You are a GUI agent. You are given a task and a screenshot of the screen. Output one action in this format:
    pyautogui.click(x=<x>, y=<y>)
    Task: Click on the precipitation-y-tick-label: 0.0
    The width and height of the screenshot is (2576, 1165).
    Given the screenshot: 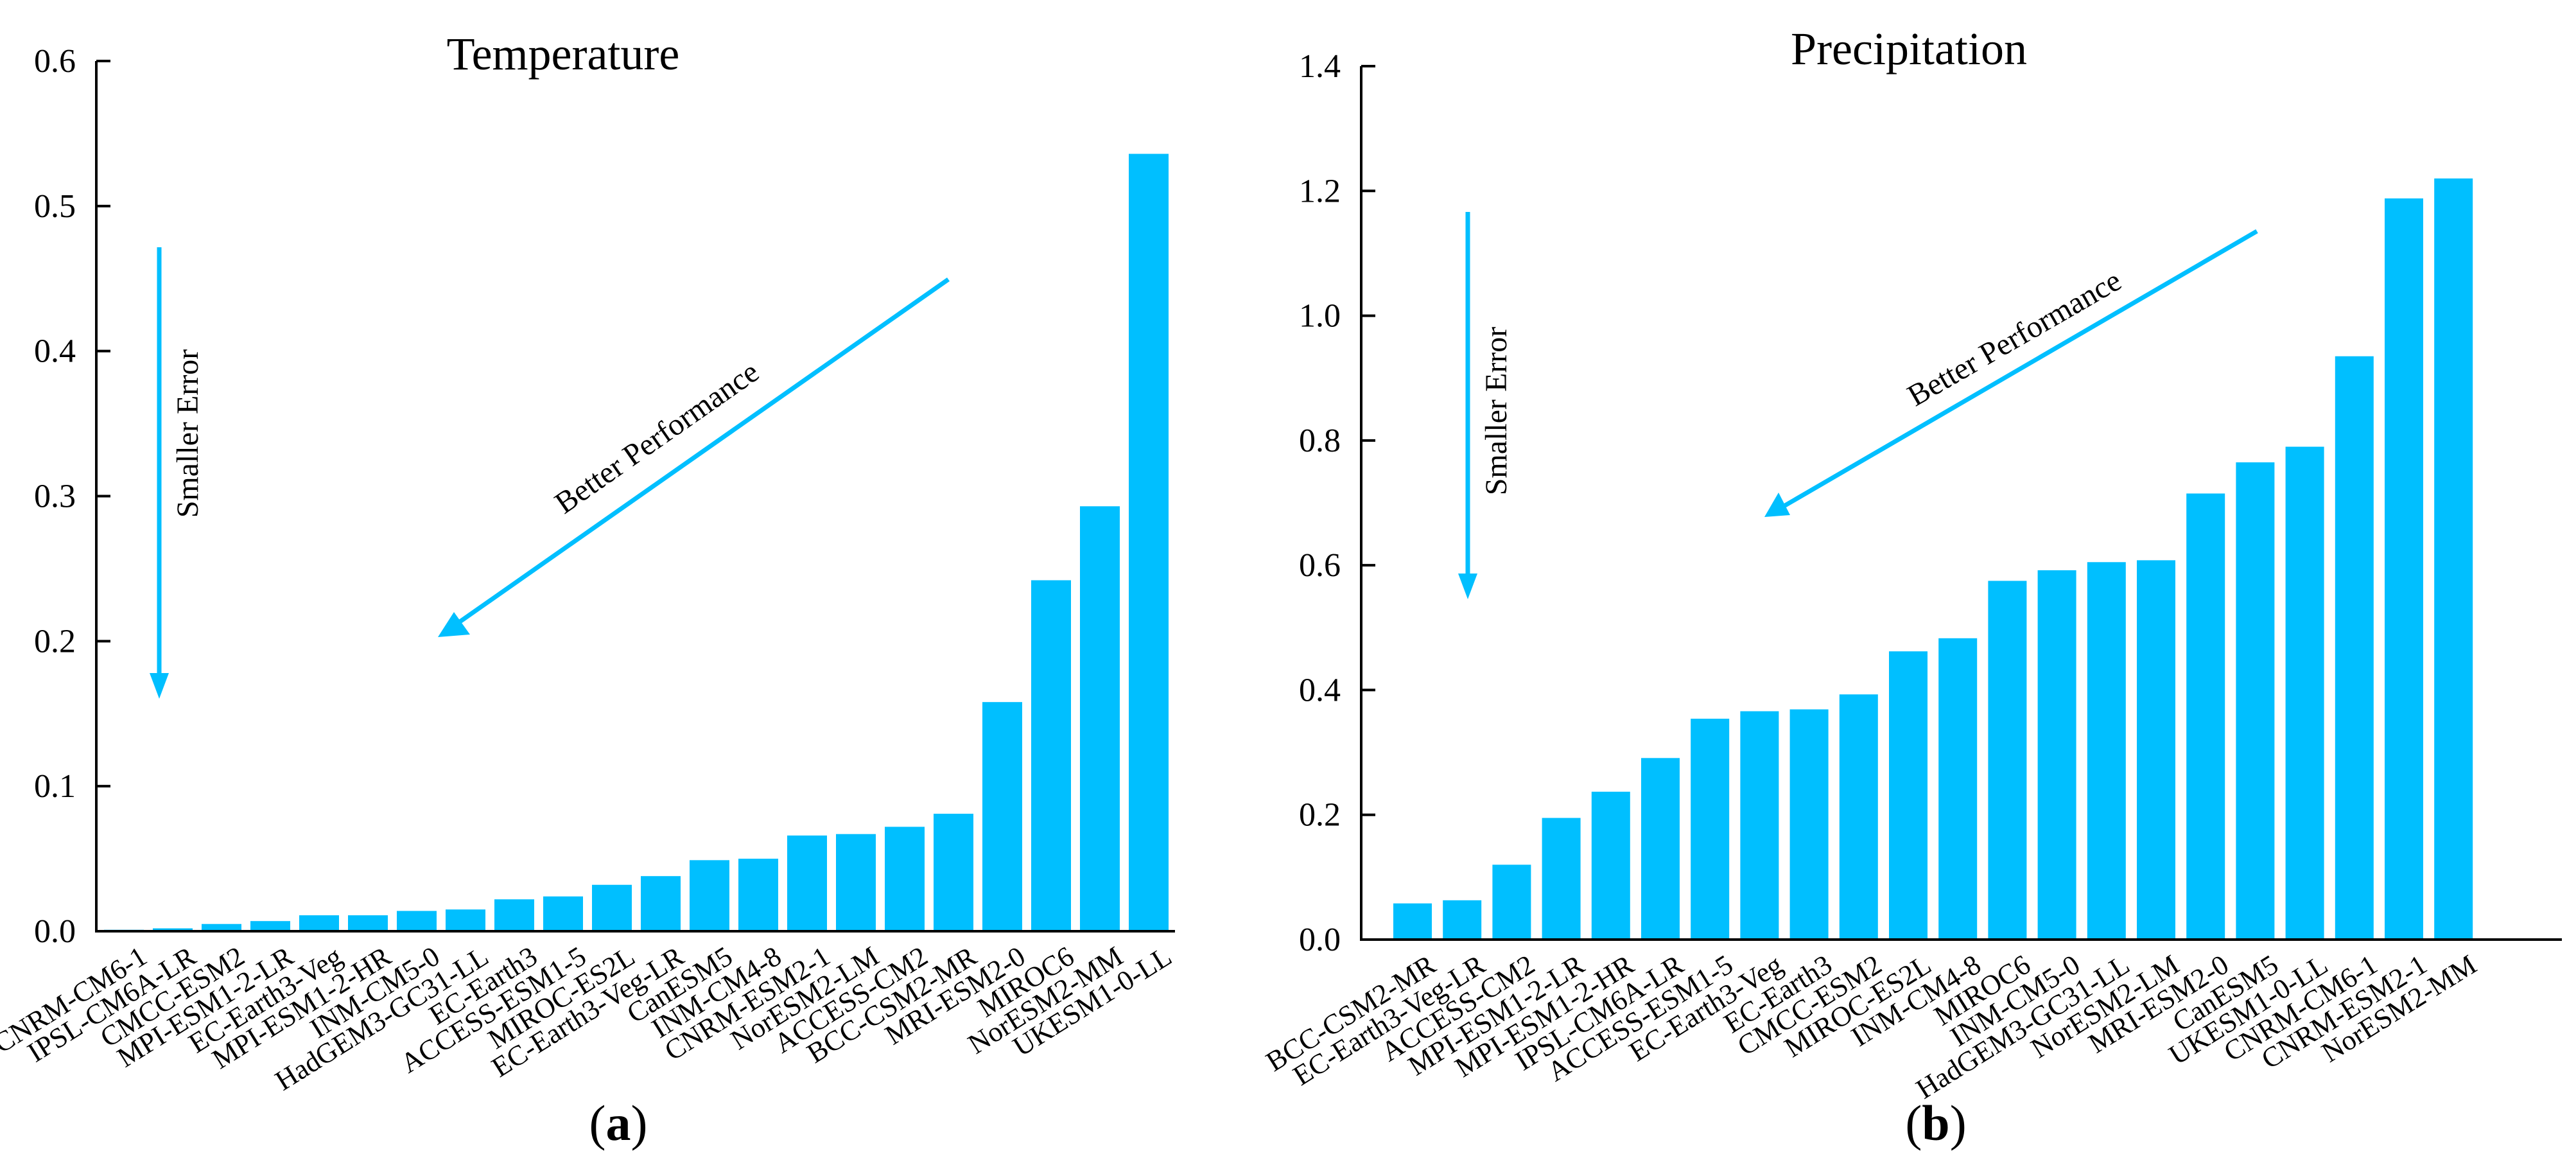 What is the action you would take?
    pyautogui.click(x=1320, y=940)
    